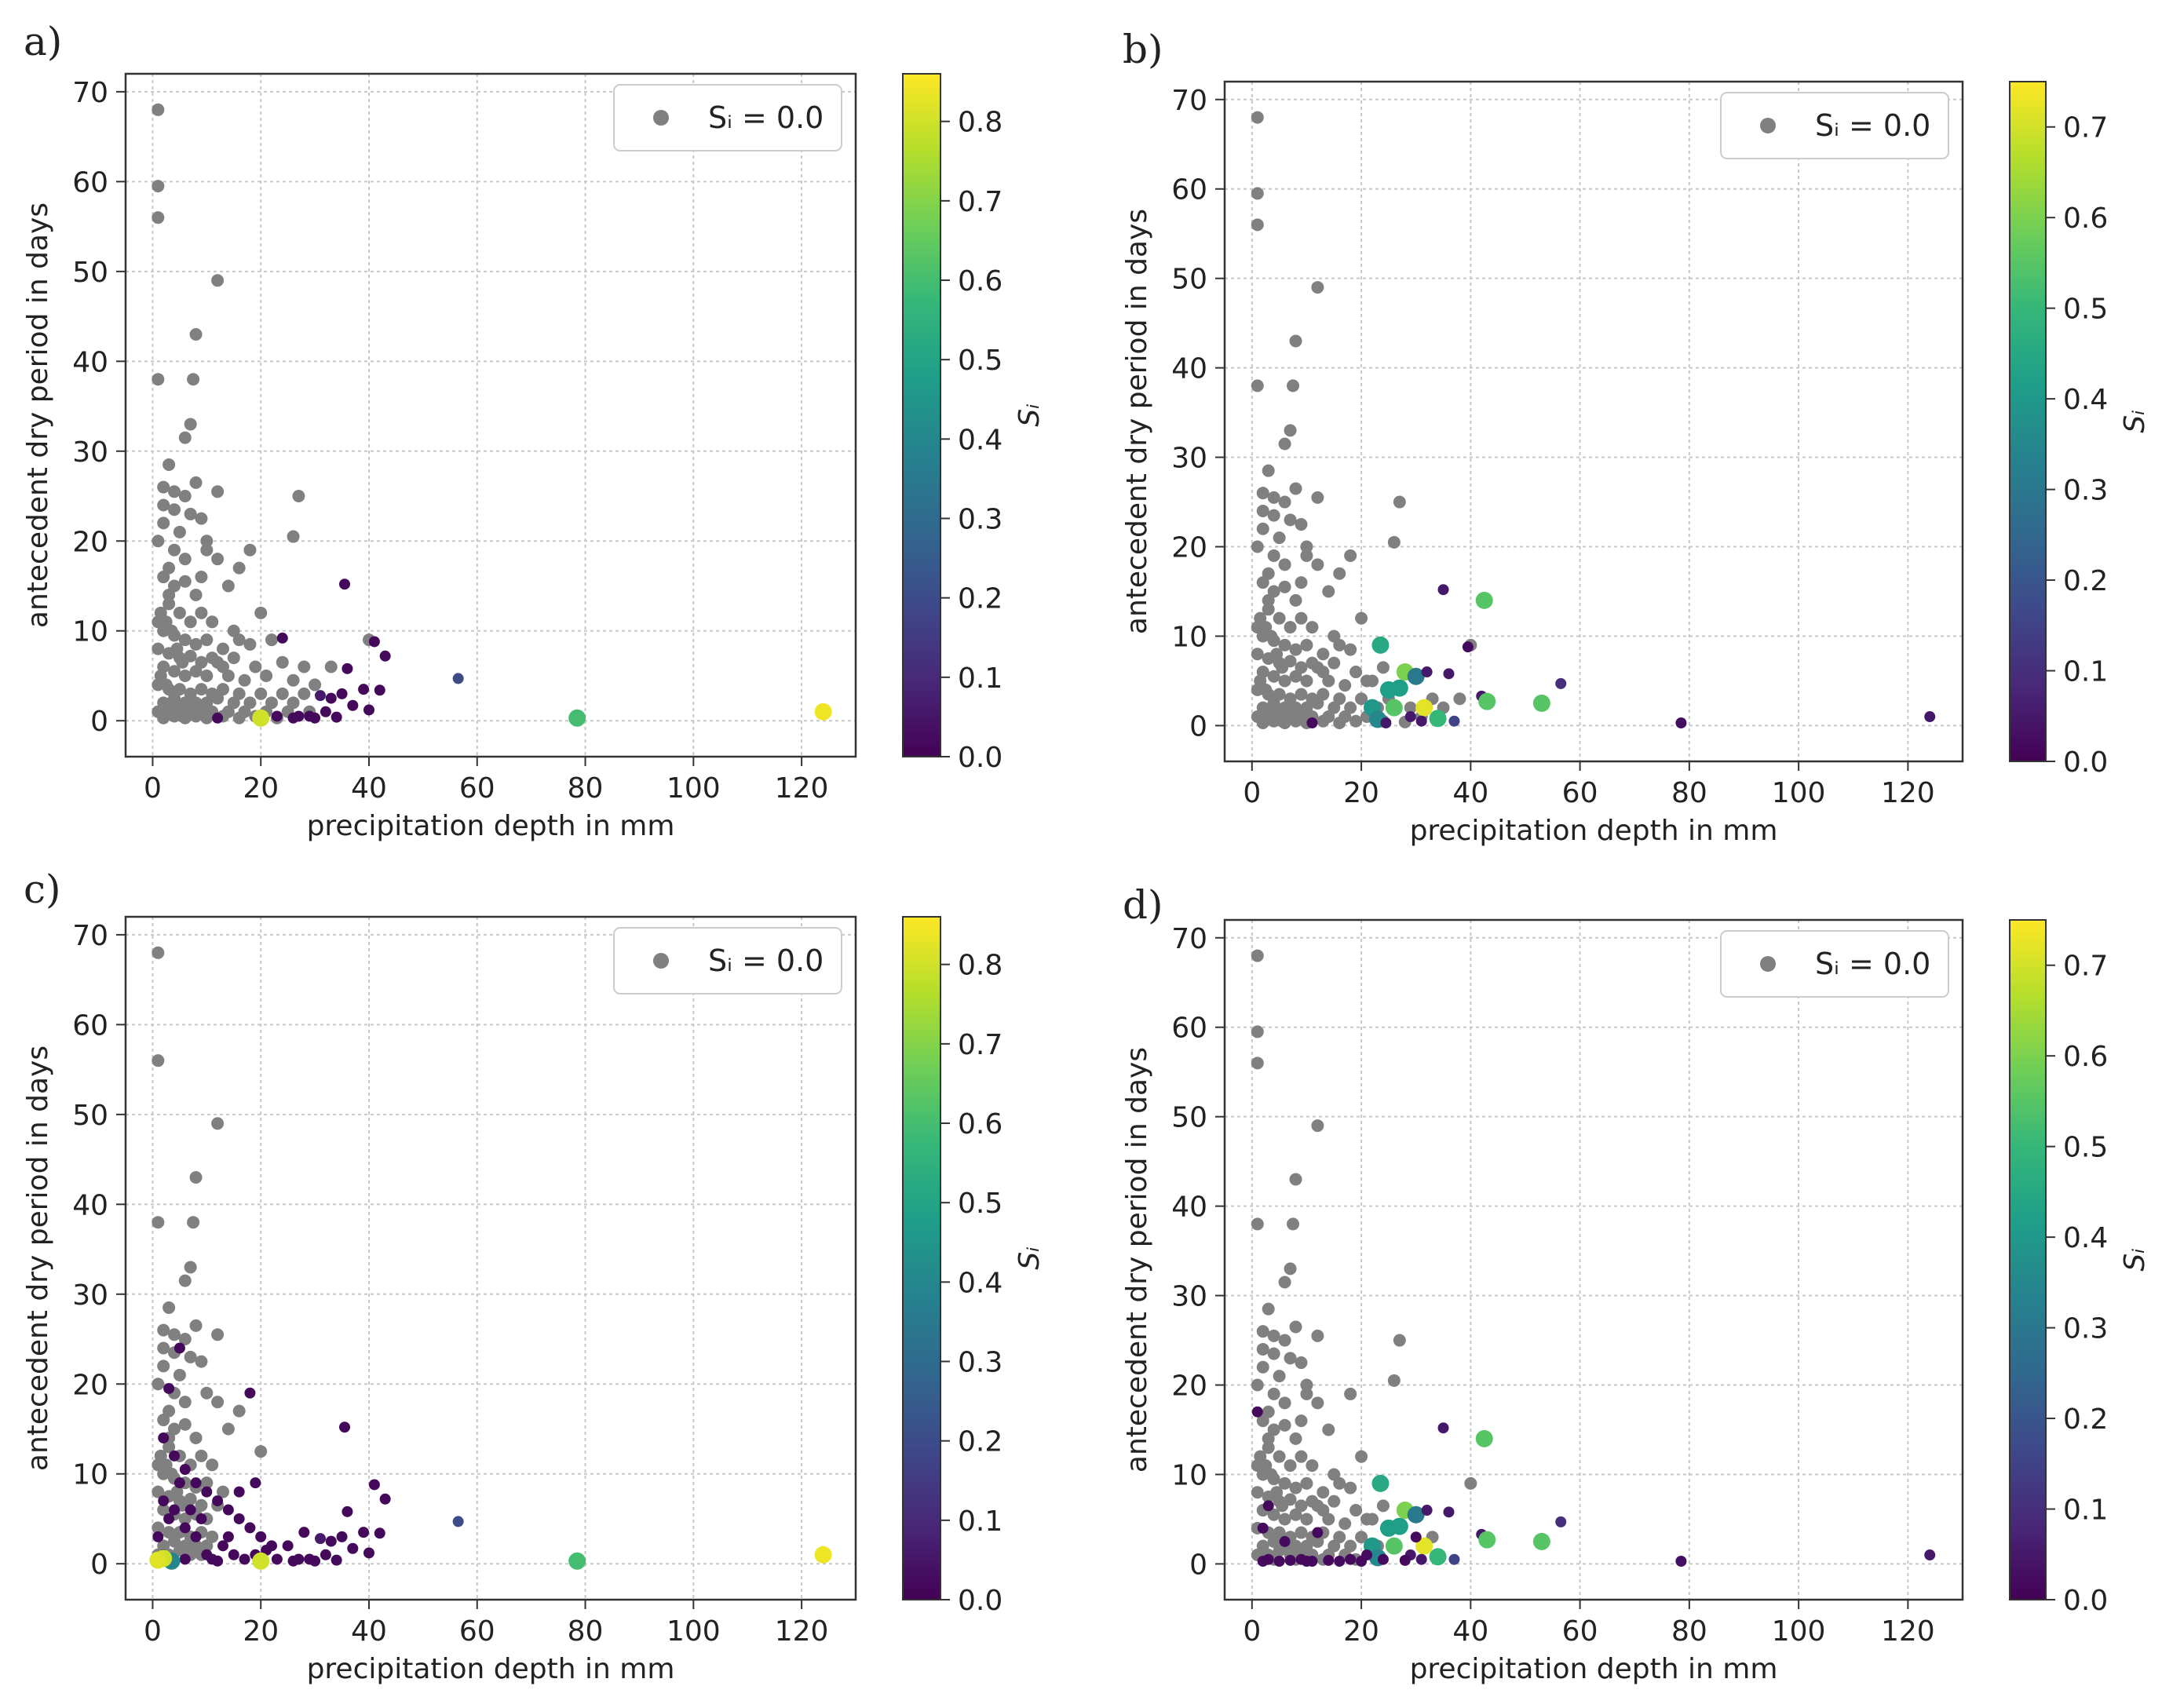 The height and width of the screenshot is (1708, 2173). What do you see at coordinates (2085, 762) in the screenshot?
I see `colorbar-tick-label: 0.0` at bounding box center [2085, 762].